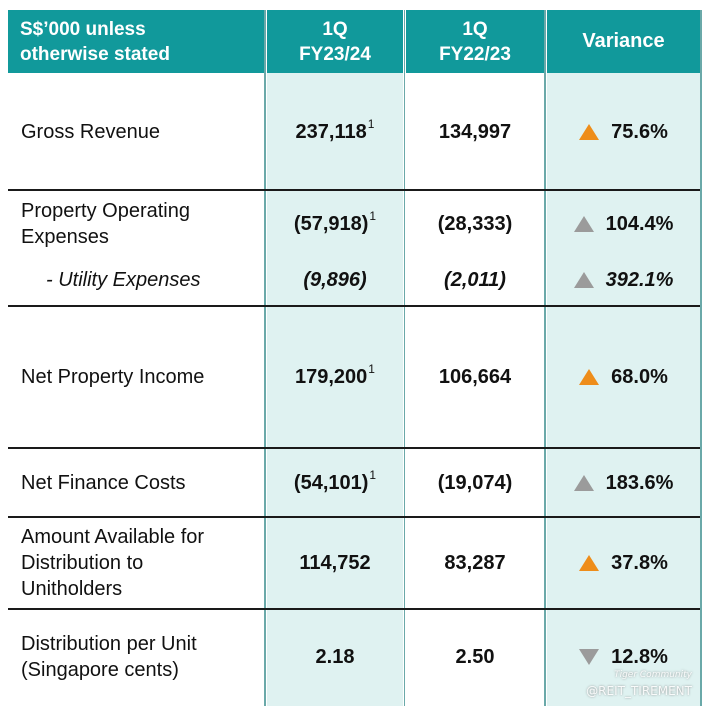 The width and height of the screenshot is (704, 706). I want to click on cell-net-finance-costs-current: (54,101) 1, so click(335, 483).